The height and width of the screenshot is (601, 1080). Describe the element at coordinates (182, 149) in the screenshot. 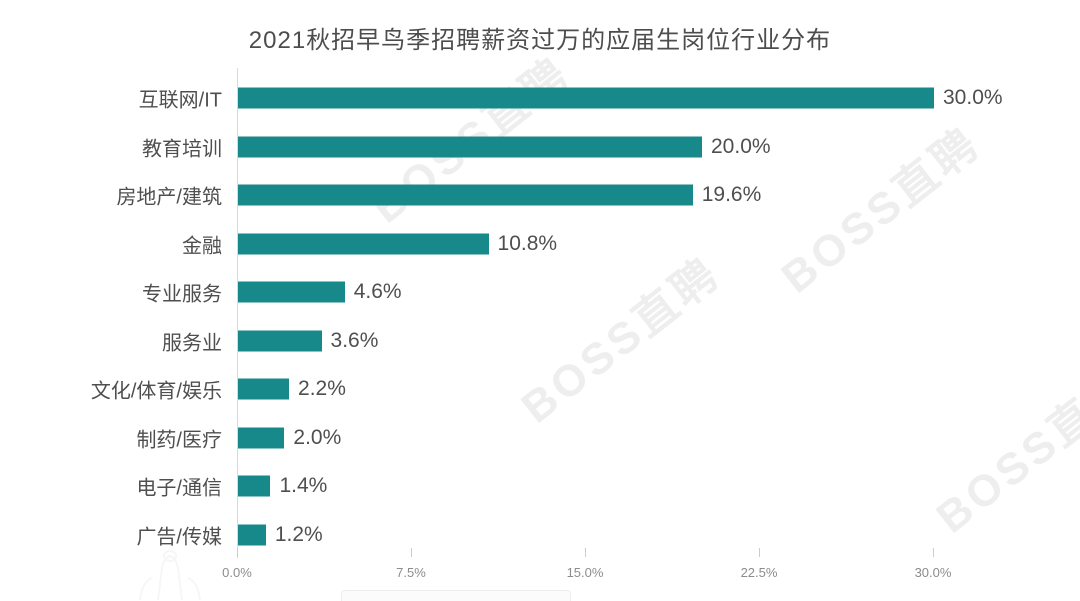

I see `category-label: 教育培训` at that location.